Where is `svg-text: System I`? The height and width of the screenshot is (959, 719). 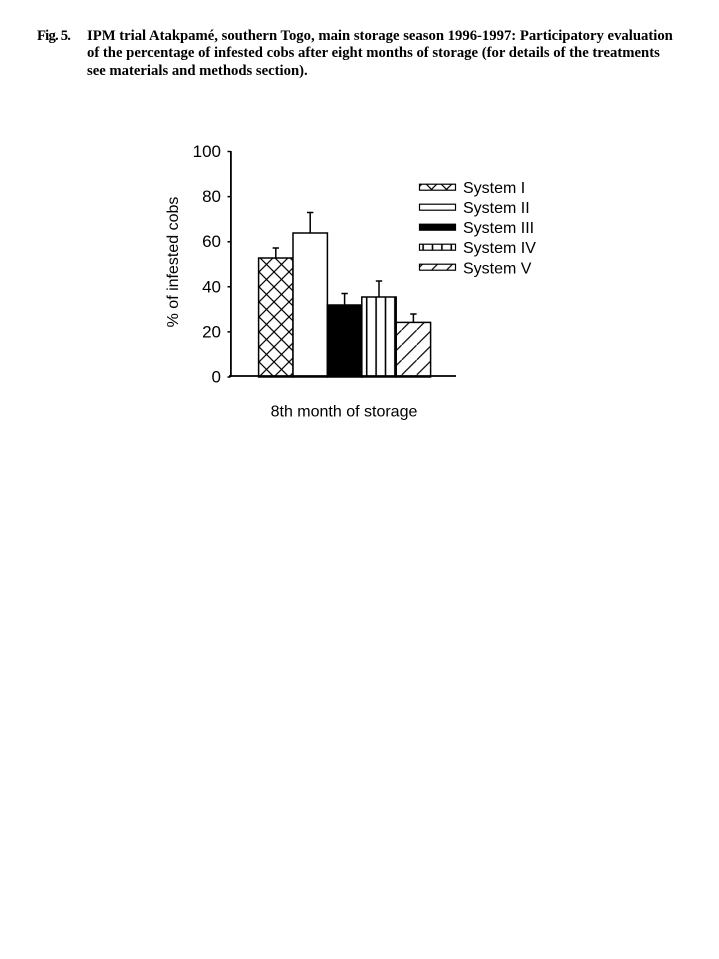
svg-text: System I is located at coordinates (494, 188).